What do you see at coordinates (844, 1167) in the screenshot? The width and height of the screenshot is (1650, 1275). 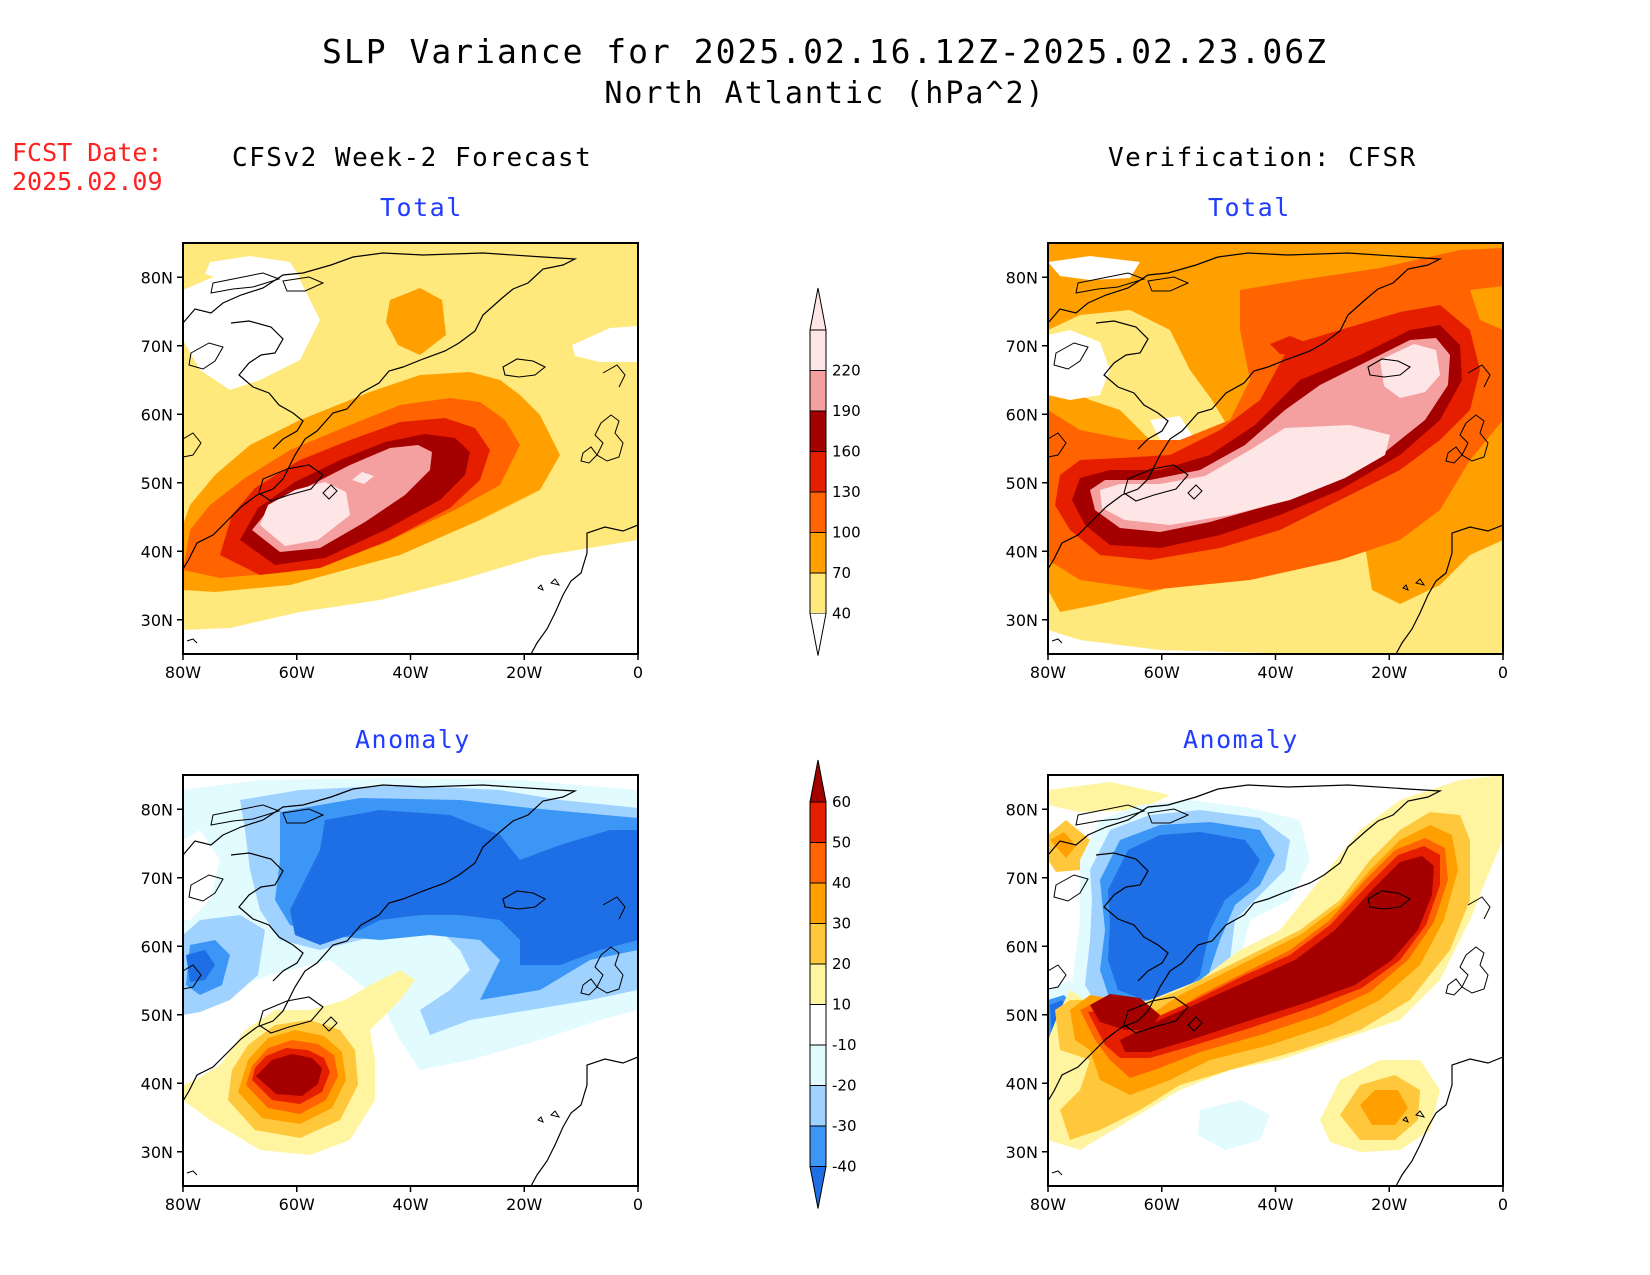 I see `colorbar-label: -40` at bounding box center [844, 1167].